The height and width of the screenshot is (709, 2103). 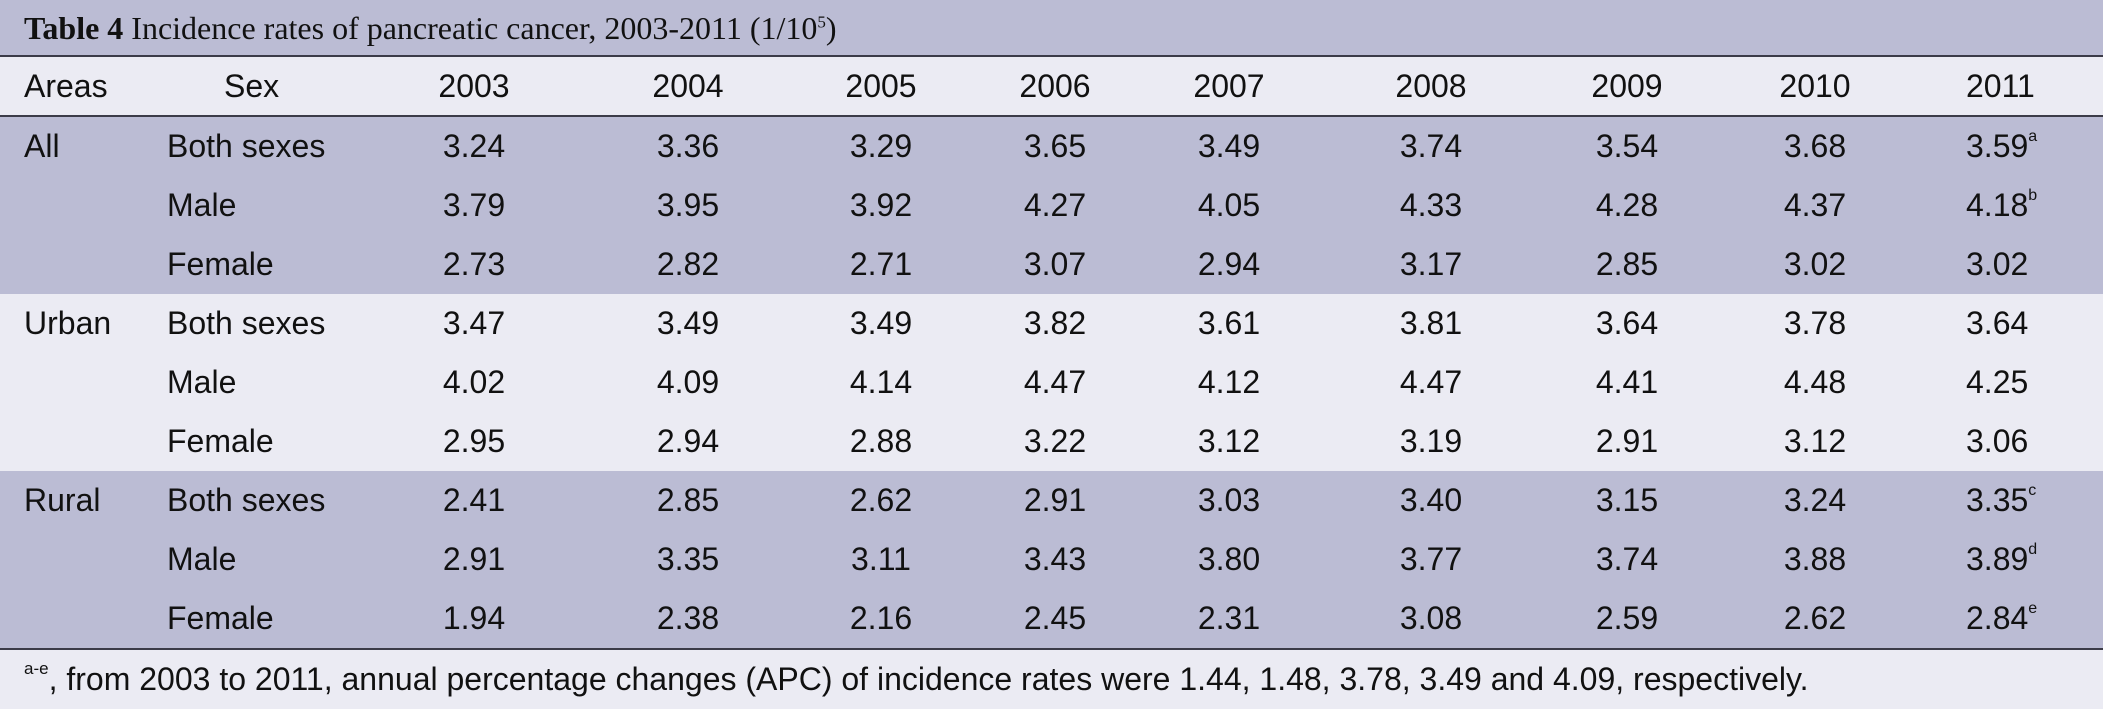 What do you see at coordinates (2000, 86) in the screenshot?
I see `header-year: 2011` at bounding box center [2000, 86].